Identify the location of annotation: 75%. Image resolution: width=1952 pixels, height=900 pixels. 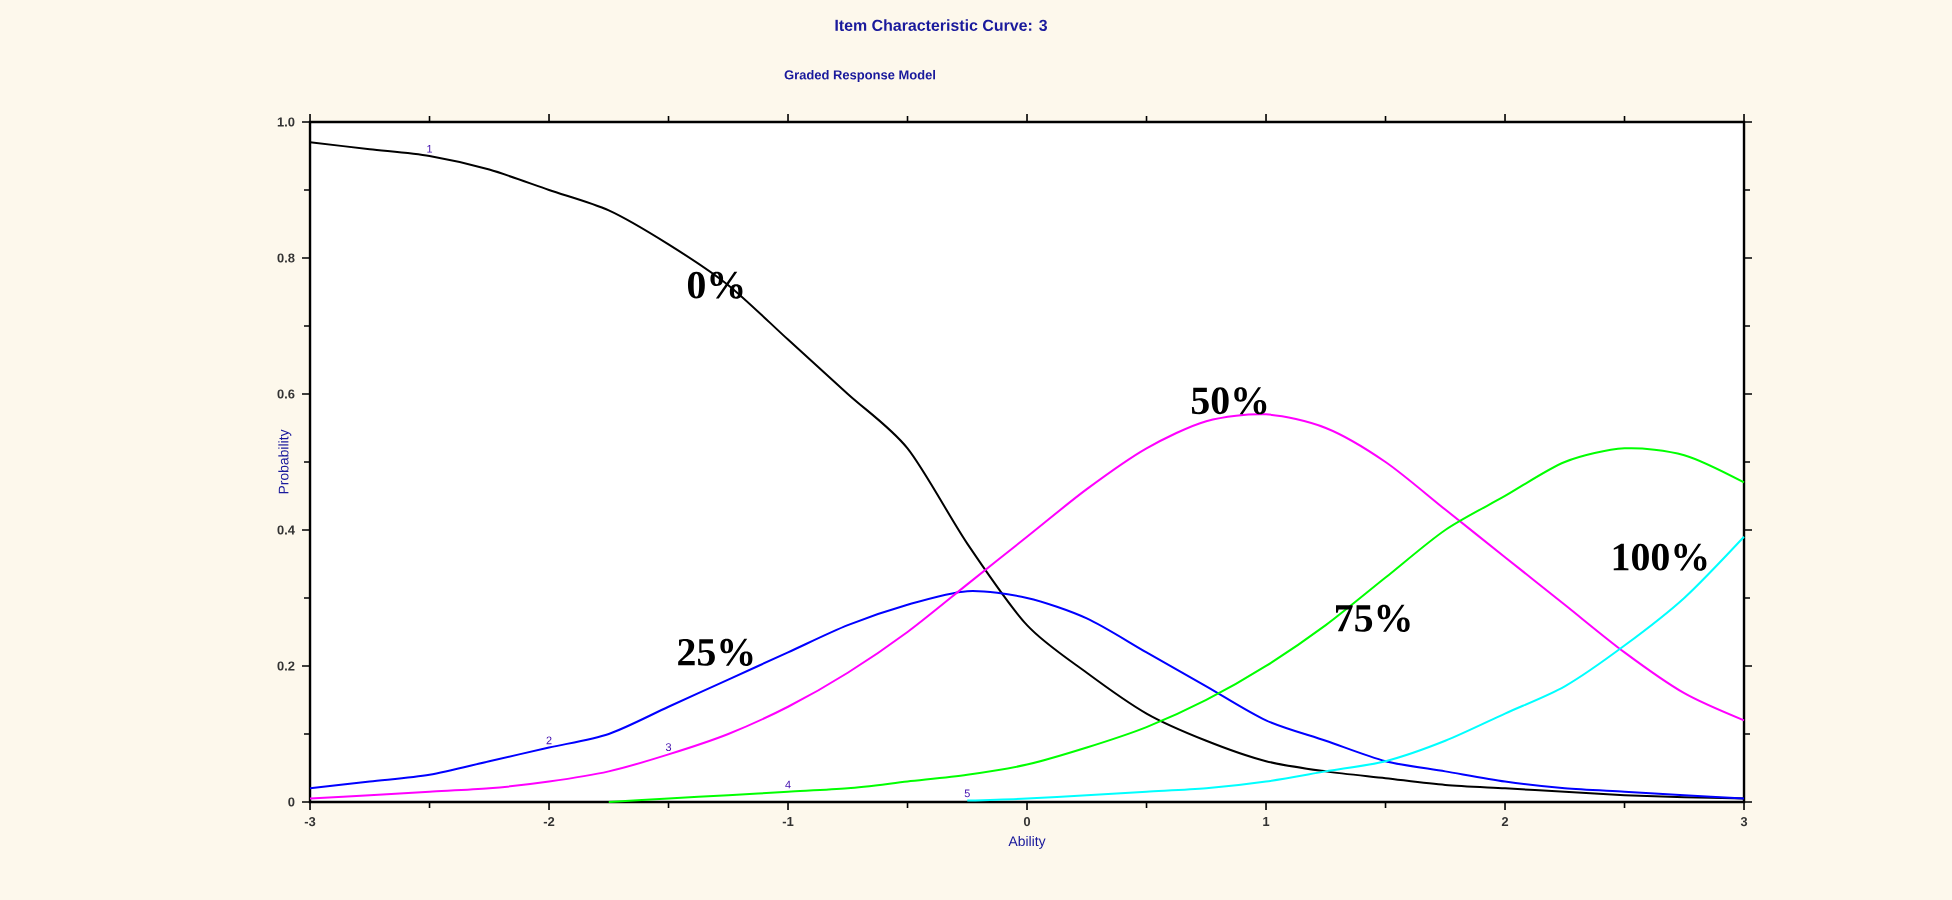
(1373, 618).